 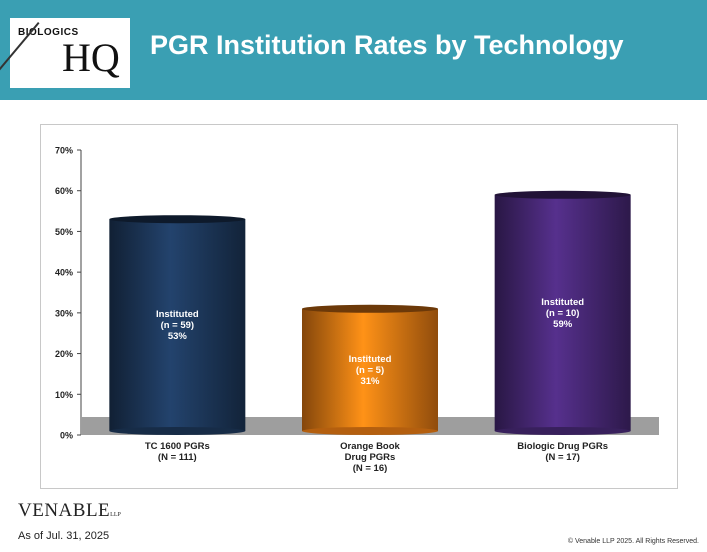 I want to click on y-tick-label: 50%, so click(x=64, y=232).